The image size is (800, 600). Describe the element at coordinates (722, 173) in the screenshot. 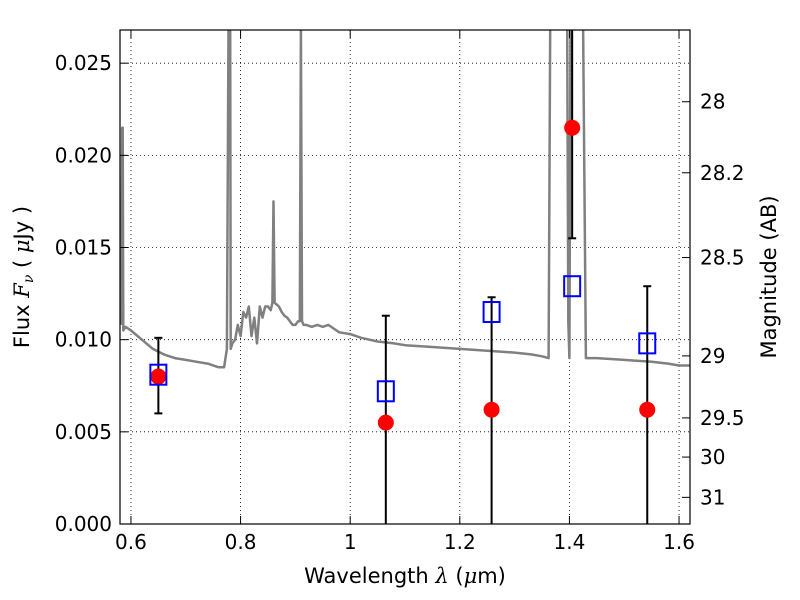

I see `y2-tick-label: 28.2` at that location.